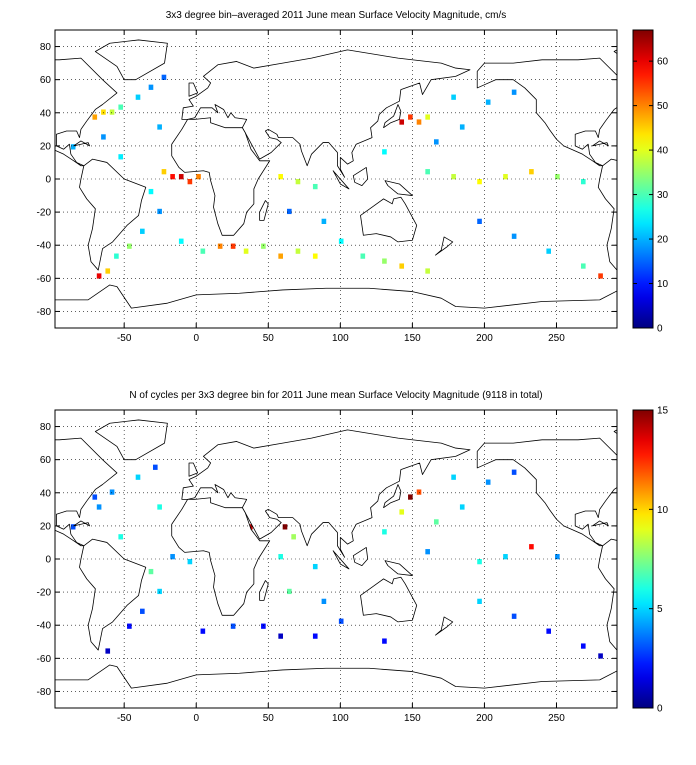 The height and width of the screenshot is (765, 696). What do you see at coordinates (660, 609) in the screenshot?
I see `colorbar-tick-label: 5` at bounding box center [660, 609].